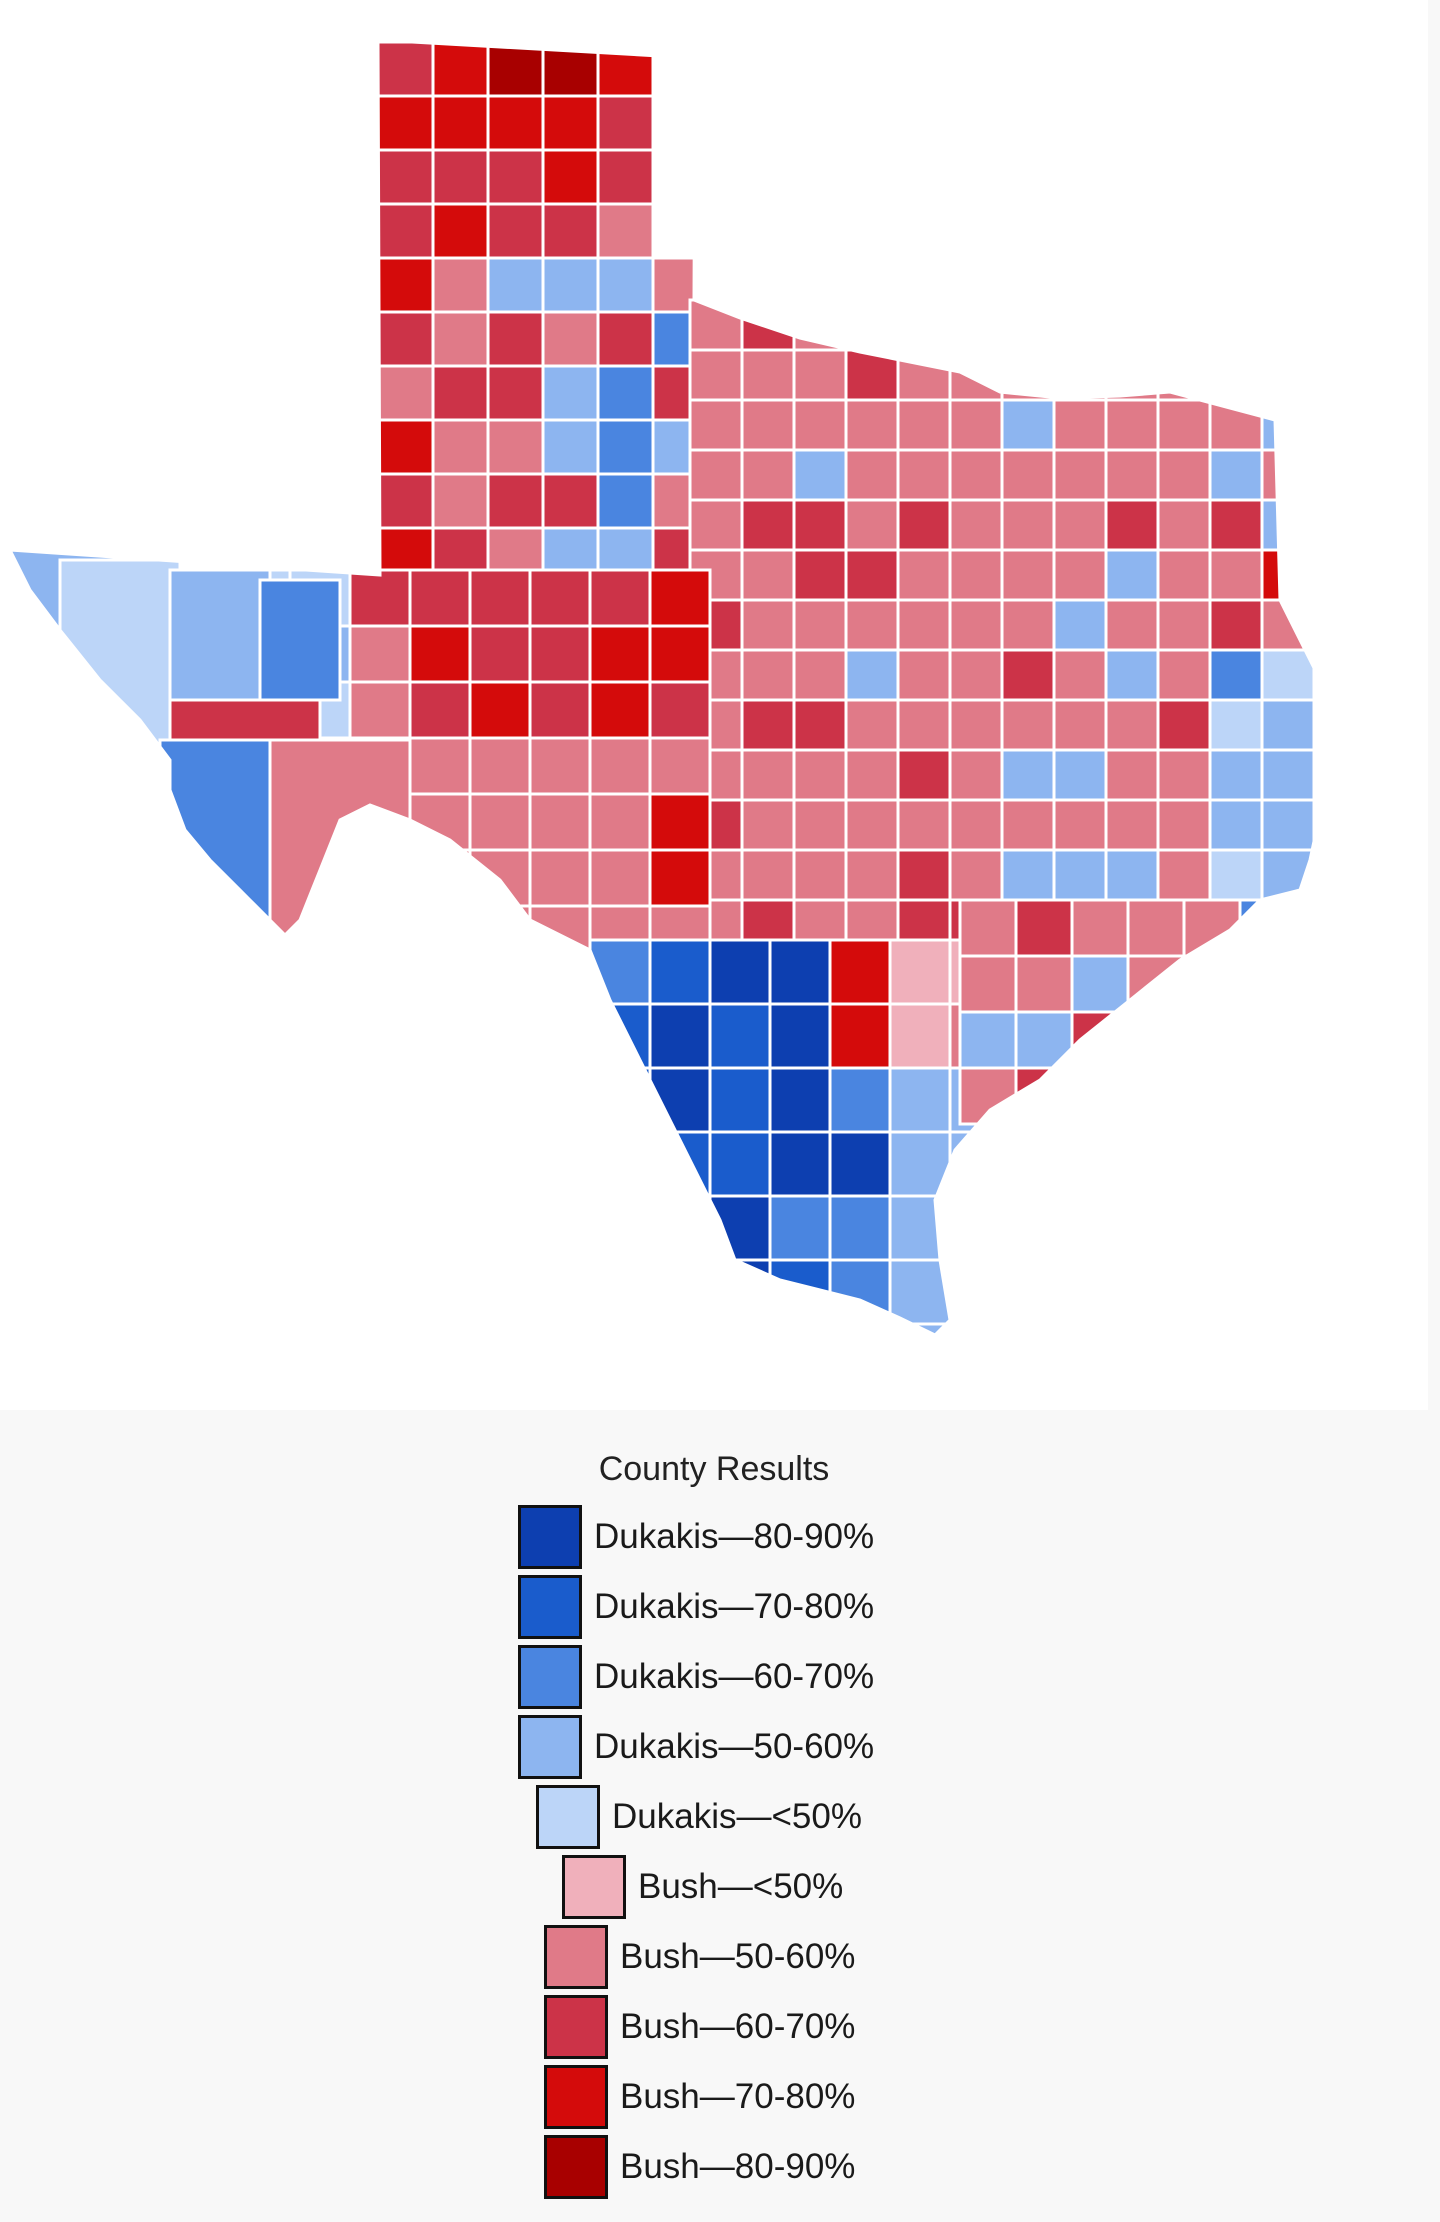 The width and height of the screenshot is (1440, 2222). Describe the element at coordinates (734, 1746) in the screenshot. I see `legend-label: Dukakis—50-60%` at that location.